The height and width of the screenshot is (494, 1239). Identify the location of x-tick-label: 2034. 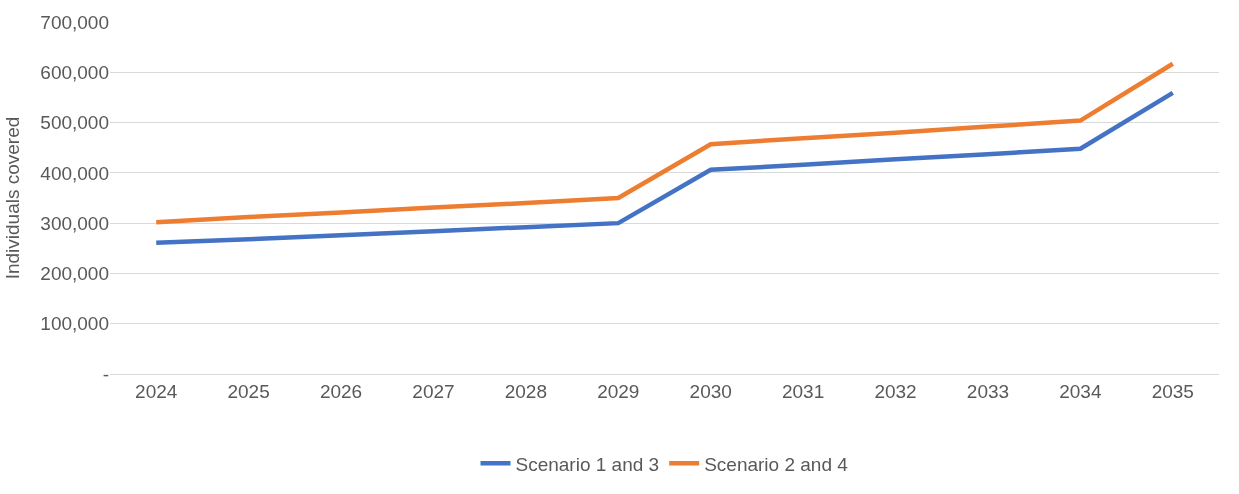
(1080, 391).